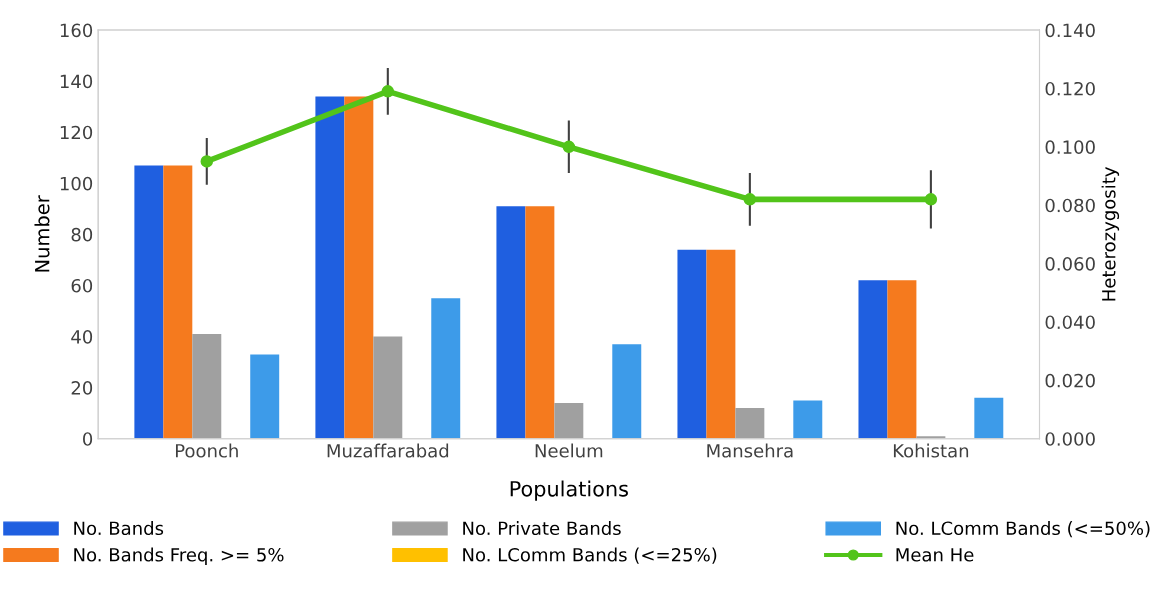  I want to click on y-tick-label: 0, so click(88, 439).